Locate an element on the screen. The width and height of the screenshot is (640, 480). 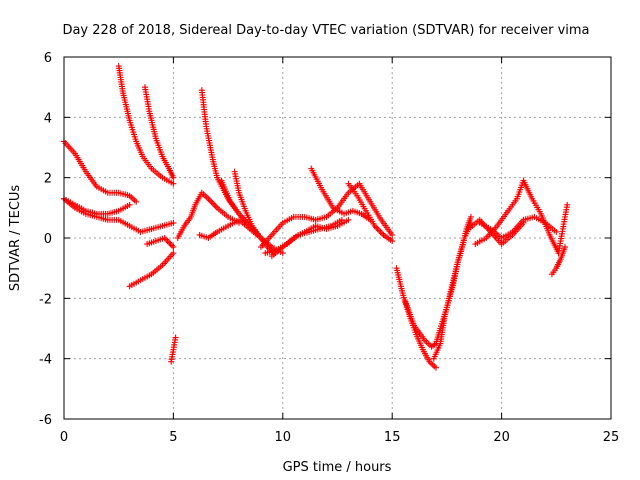
x-tick-label: 15 is located at coordinates (392, 437).